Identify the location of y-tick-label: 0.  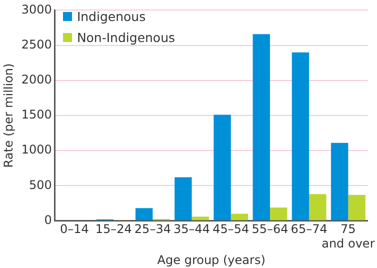
(48, 219).